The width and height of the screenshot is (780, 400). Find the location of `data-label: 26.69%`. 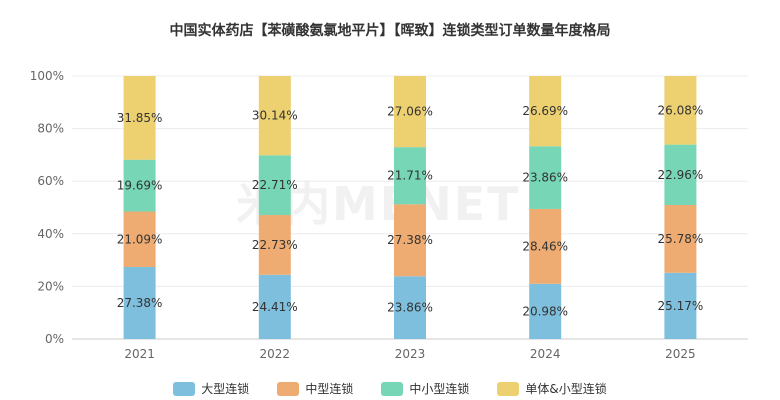

data-label: 26.69% is located at coordinates (545, 111).